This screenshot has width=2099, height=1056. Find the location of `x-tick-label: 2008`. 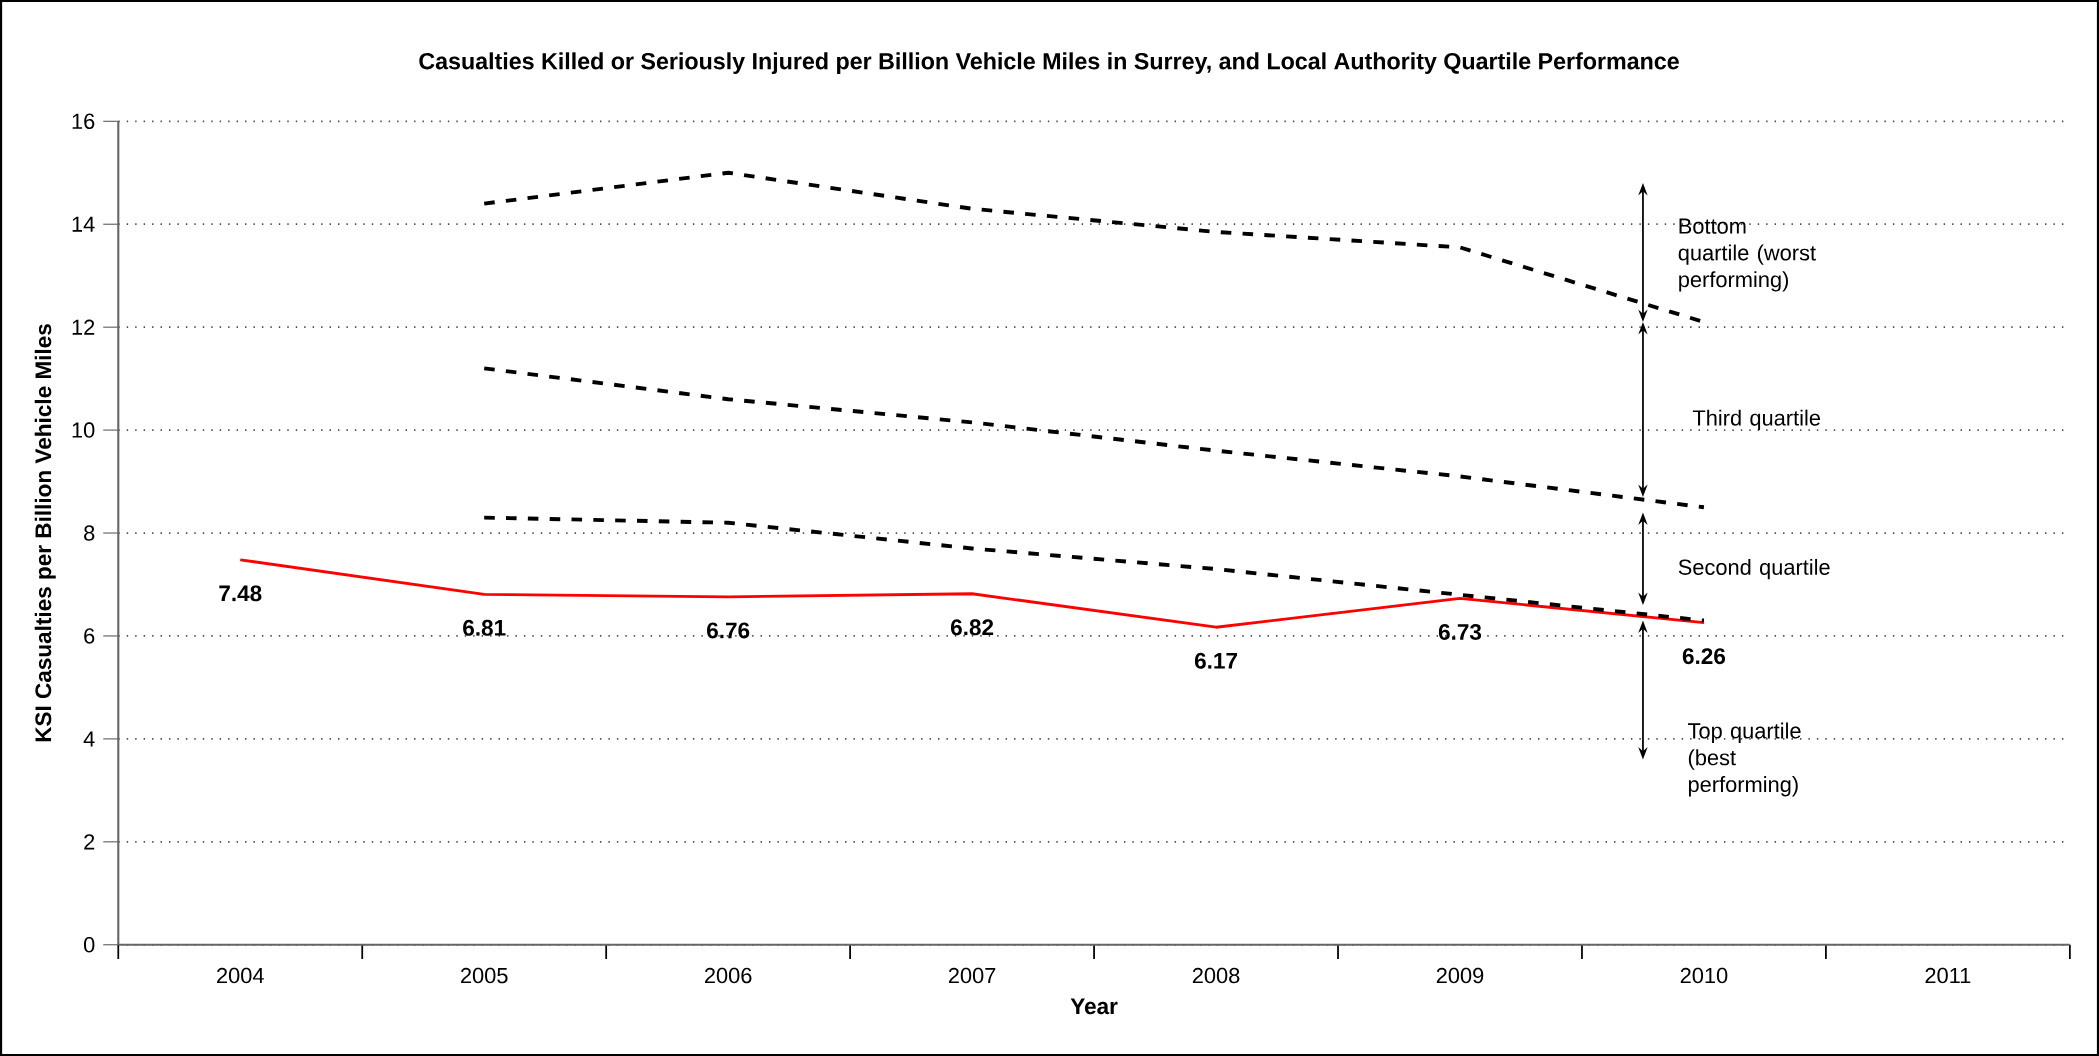

x-tick-label: 2008 is located at coordinates (1216, 975).